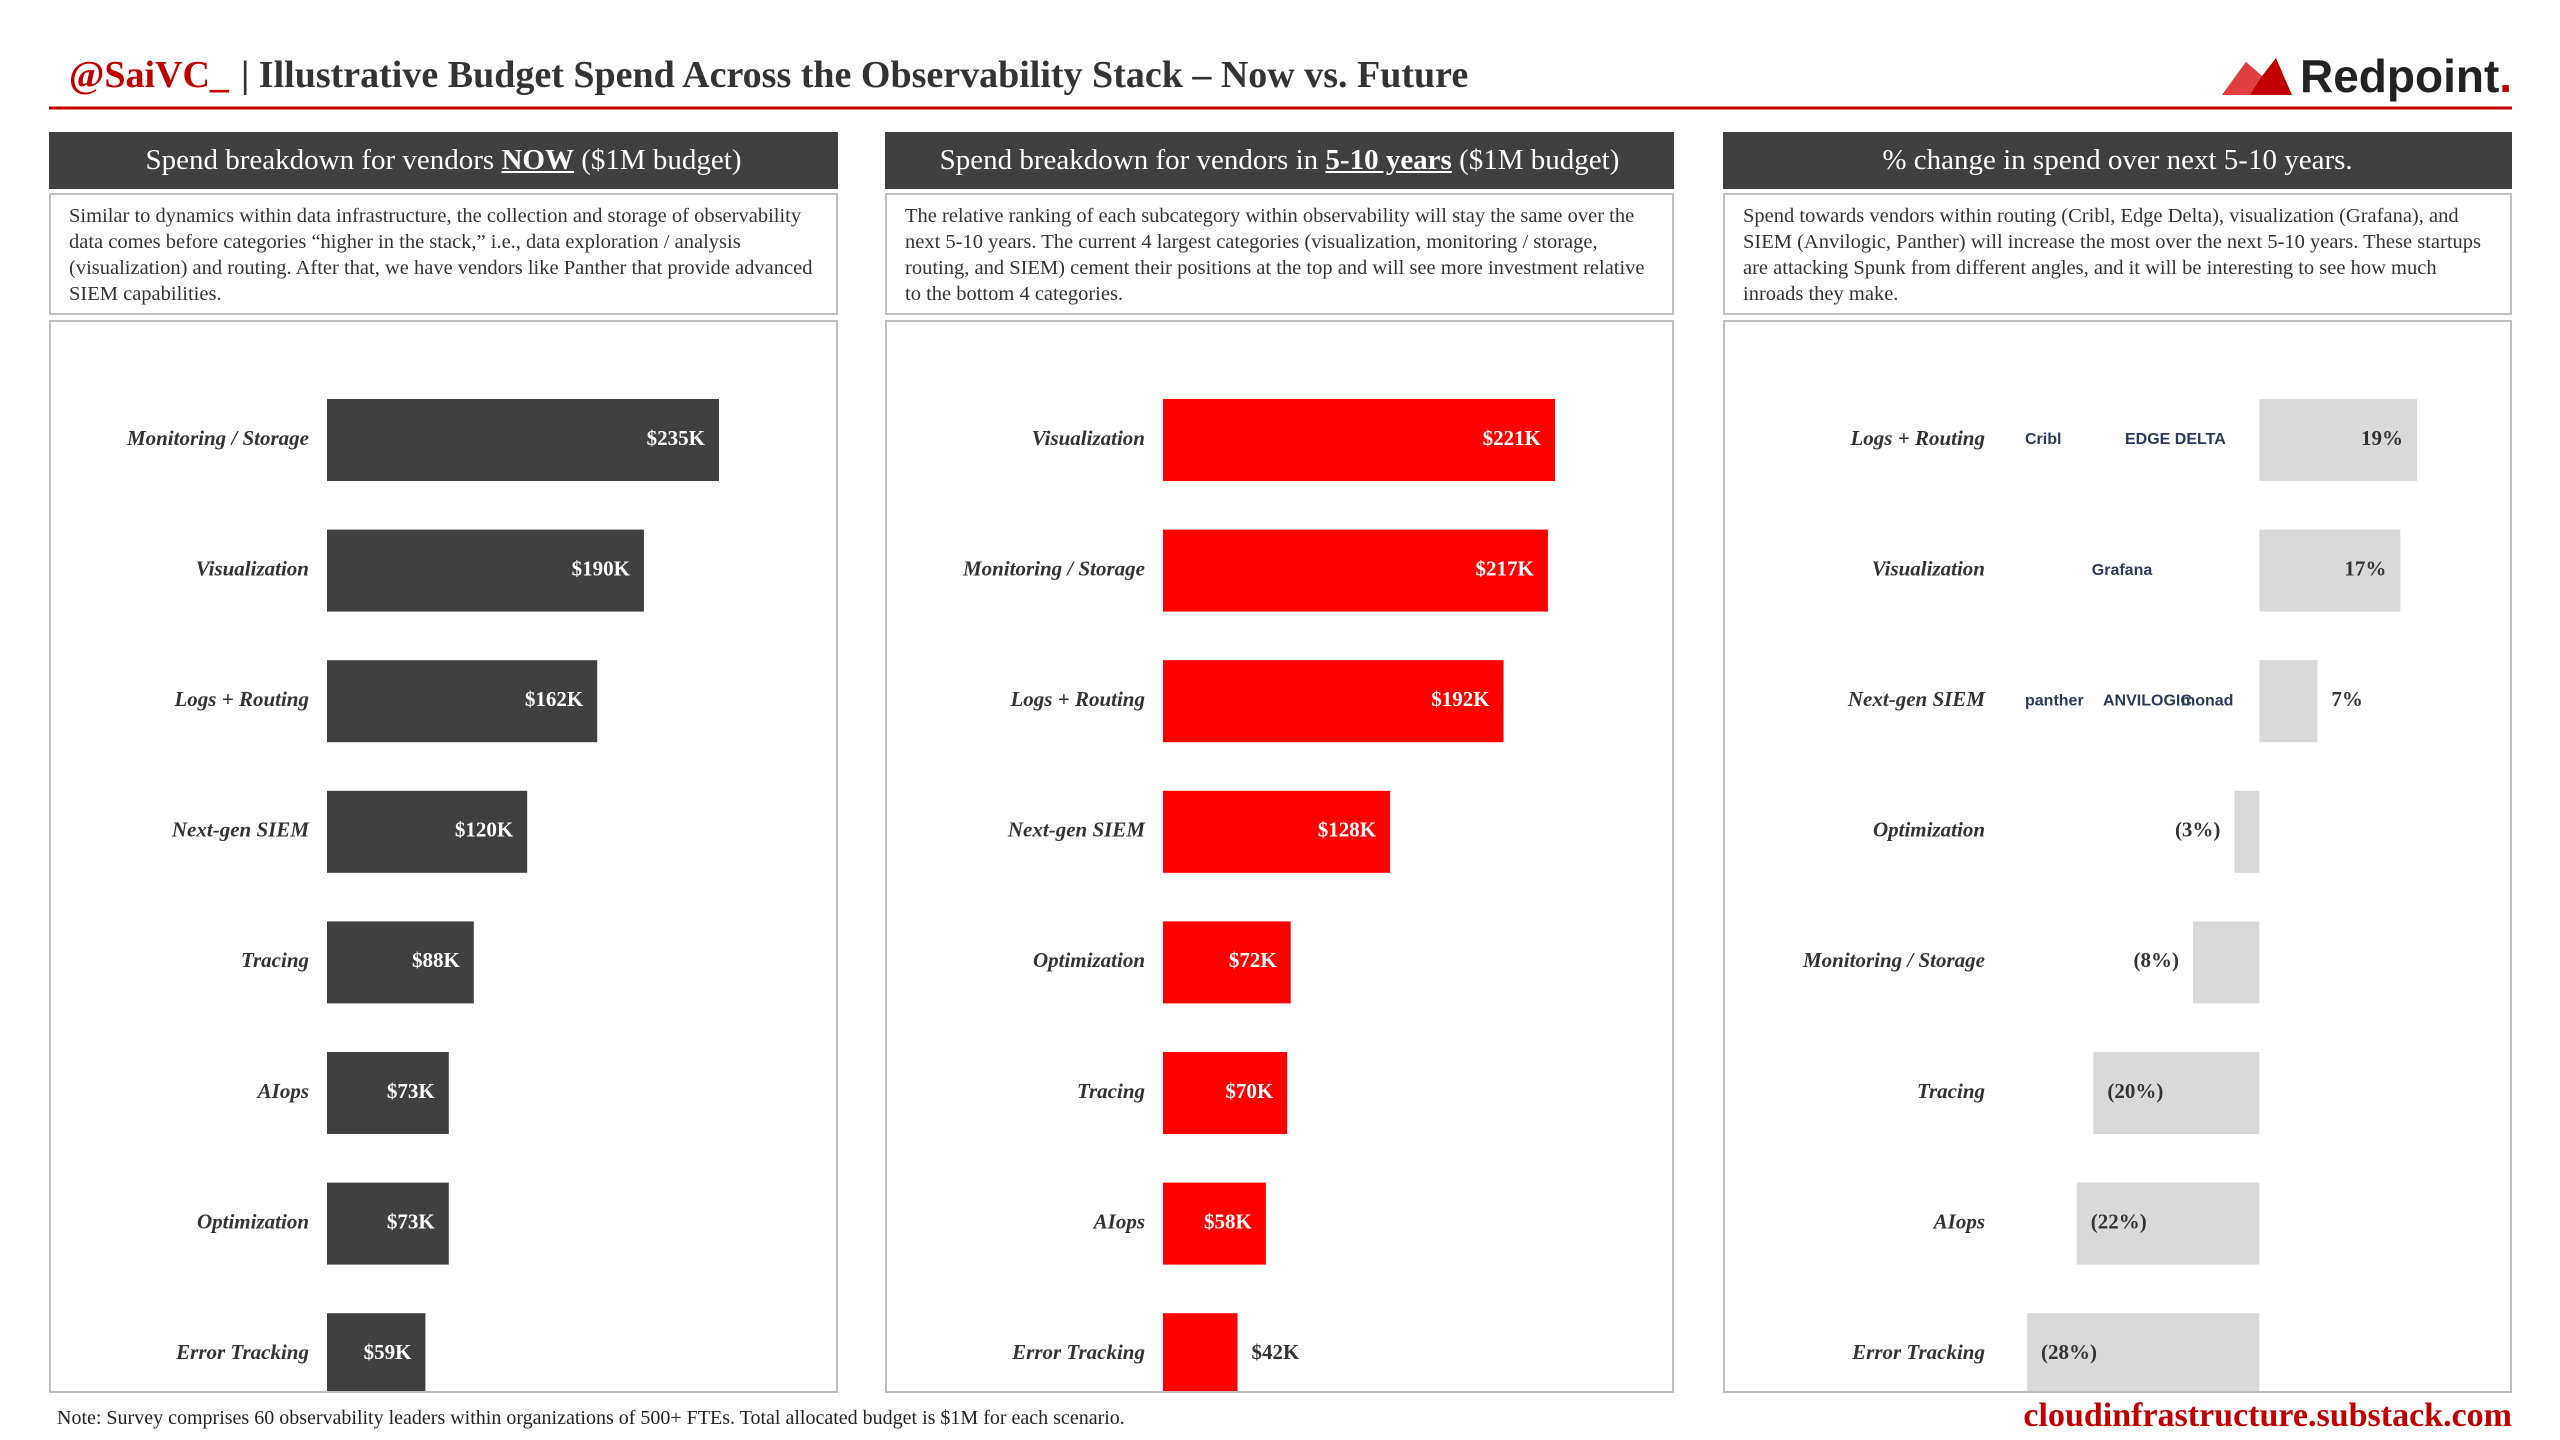 This screenshot has height=1440, width=2560. I want to click on value-label: $190K, so click(601, 568).